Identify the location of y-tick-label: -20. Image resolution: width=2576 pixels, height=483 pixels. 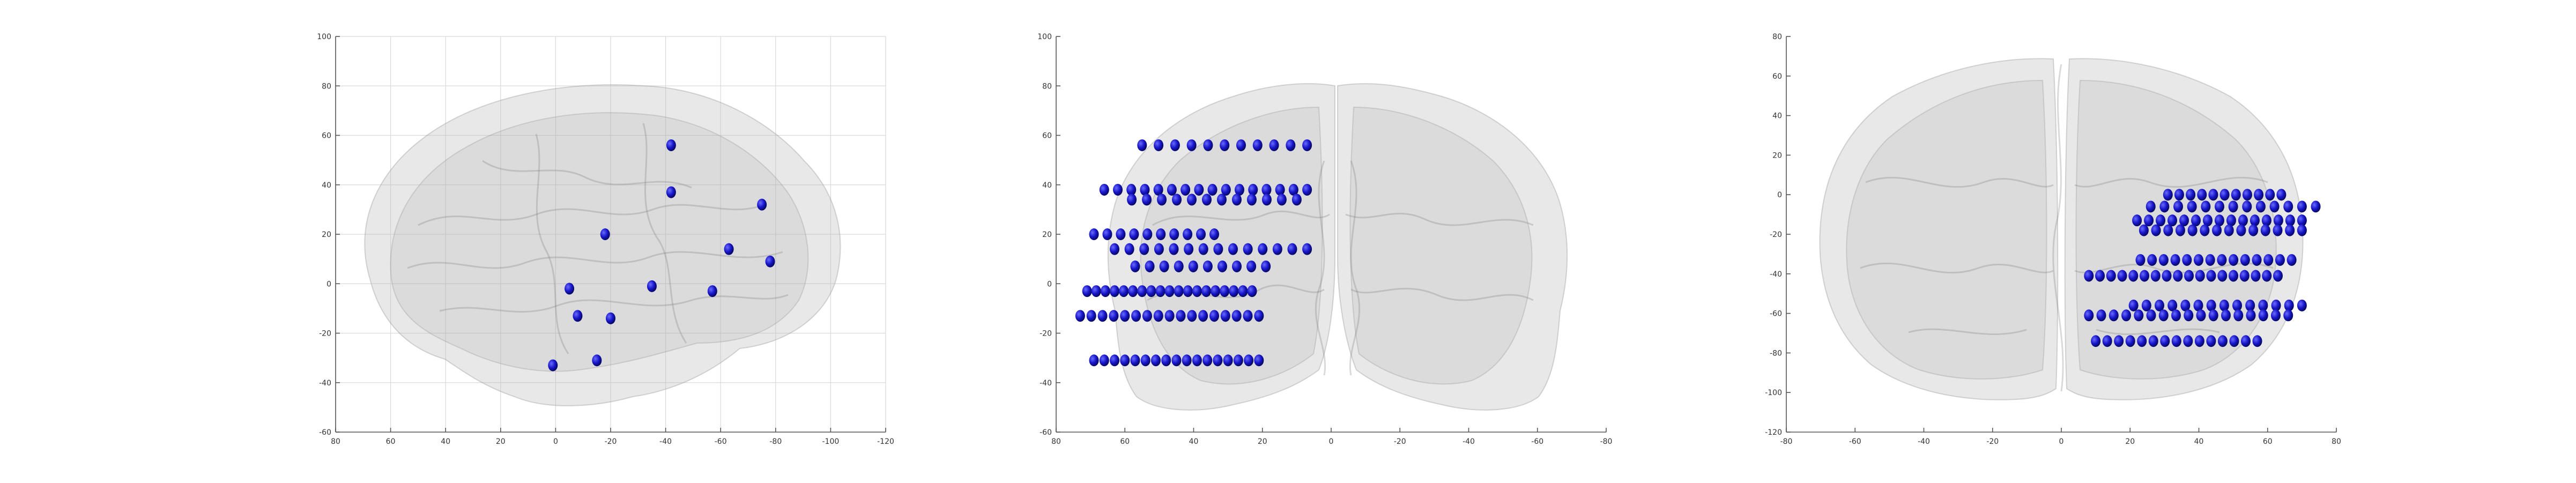
(1046, 334).